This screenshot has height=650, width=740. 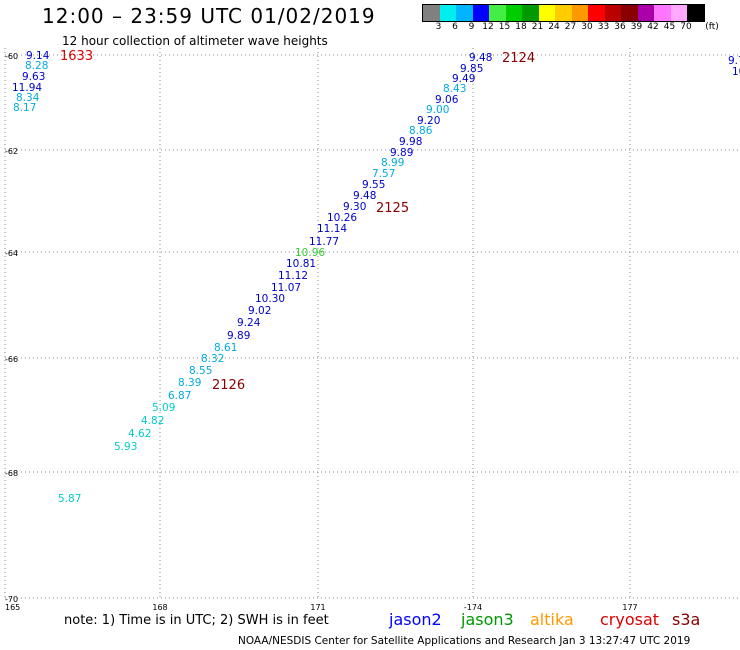 I want to click on color-scale-label: 12, so click(x=488, y=27).